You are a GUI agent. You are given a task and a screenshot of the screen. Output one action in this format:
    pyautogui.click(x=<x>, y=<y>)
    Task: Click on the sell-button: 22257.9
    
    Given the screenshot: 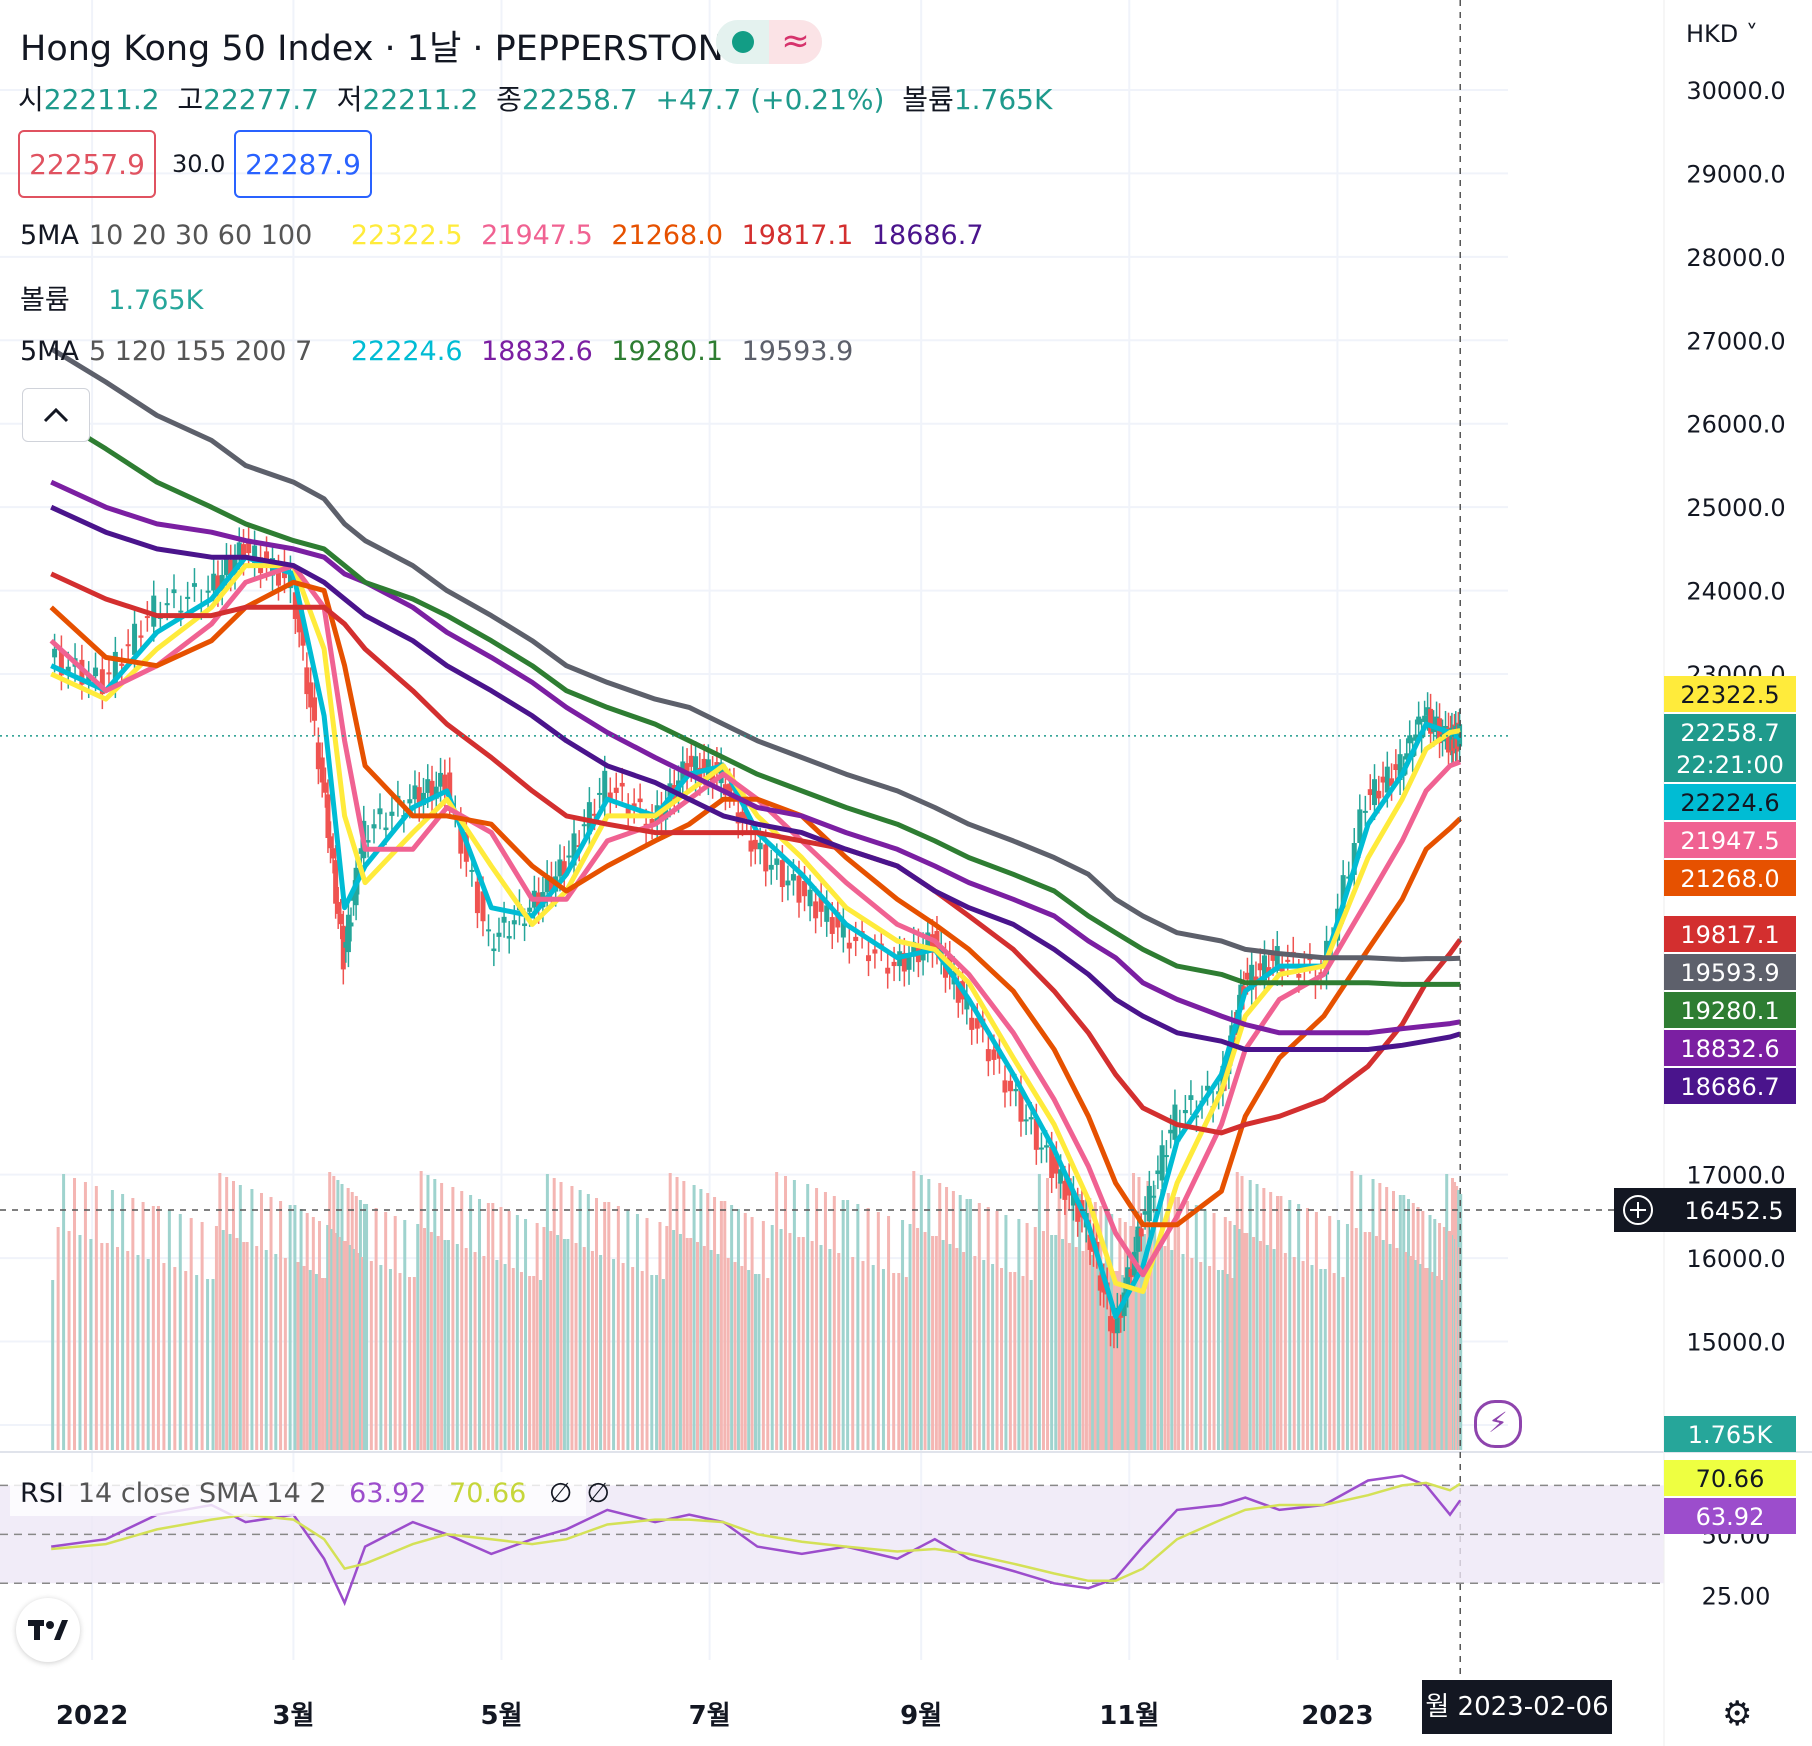 What is the action you would take?
    pyautogui.click(x=87, y=164)
    